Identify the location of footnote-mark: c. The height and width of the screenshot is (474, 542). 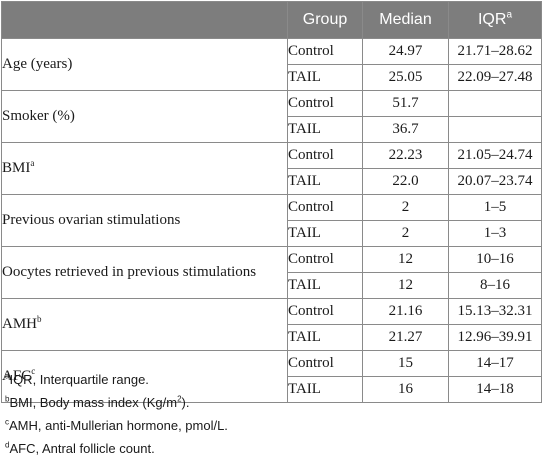
(7, 422).